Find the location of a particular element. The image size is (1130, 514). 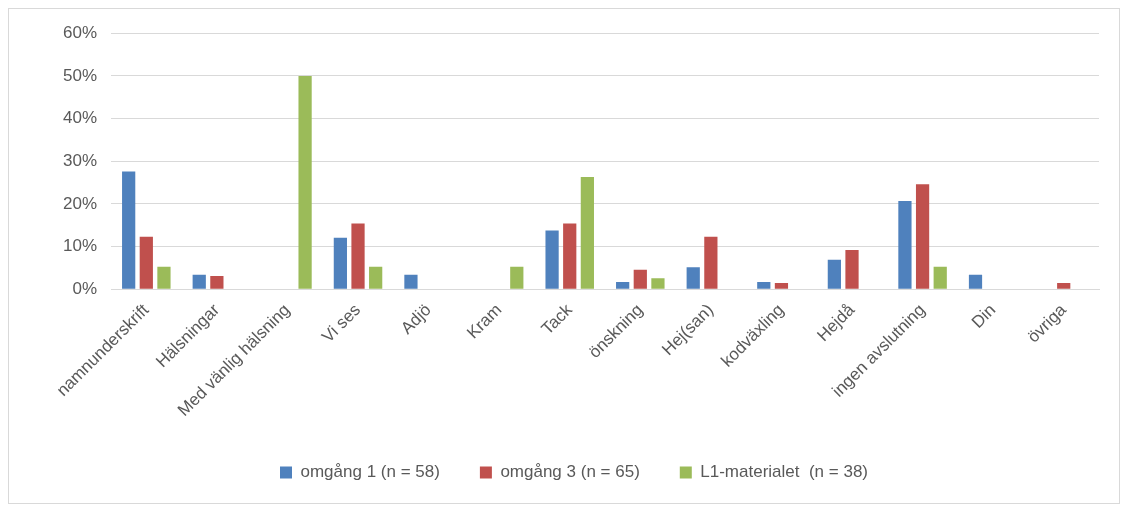

x-tick-label: Vi ses is located at coordinates (341, 323).